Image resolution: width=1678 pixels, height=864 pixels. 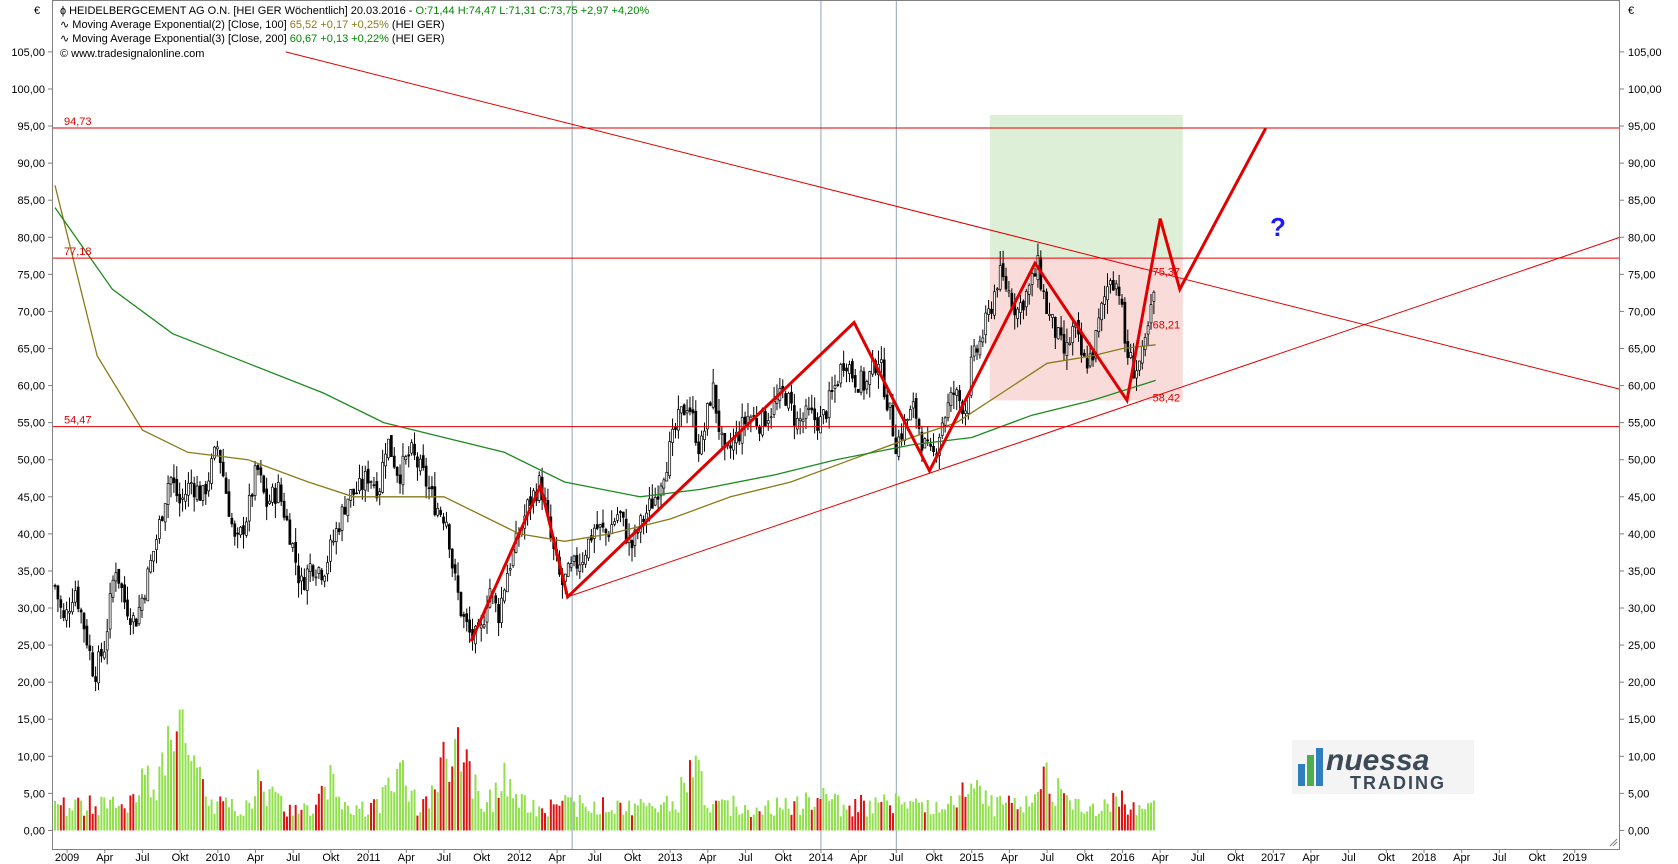 I want to click on candle-icon: ɸ, so click(x=64, y=11).